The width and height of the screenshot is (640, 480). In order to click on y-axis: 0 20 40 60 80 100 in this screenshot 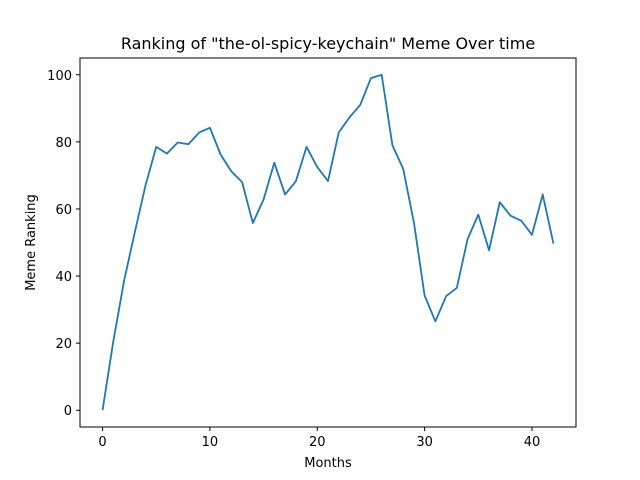, I will do `click(63, 244)`.